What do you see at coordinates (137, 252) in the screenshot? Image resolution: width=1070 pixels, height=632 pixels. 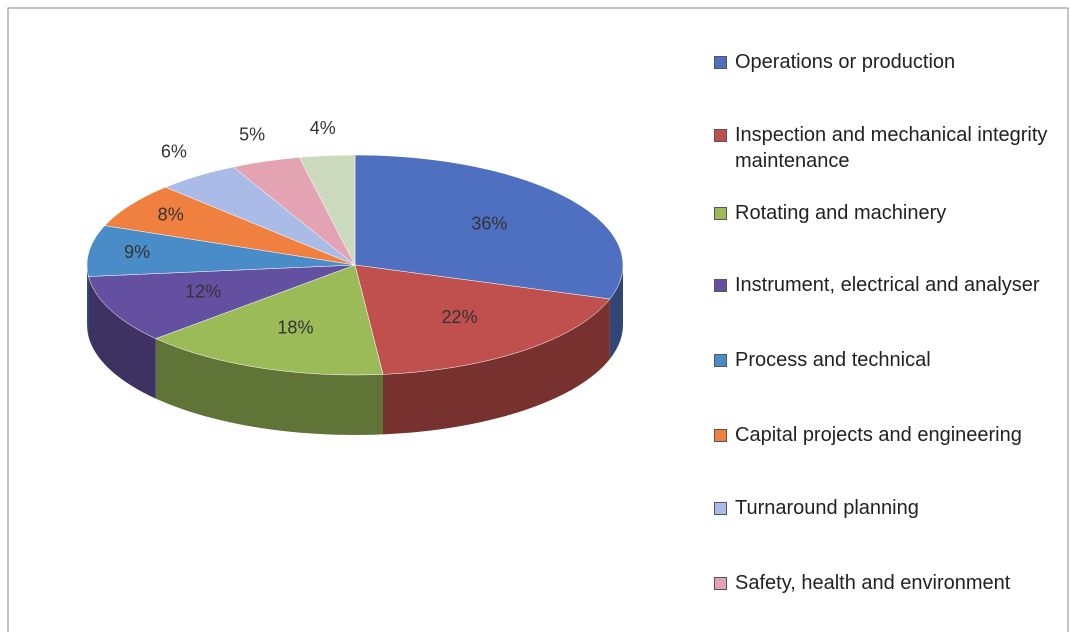 I see `data-label: 9%` at bounding box center [137, 252].